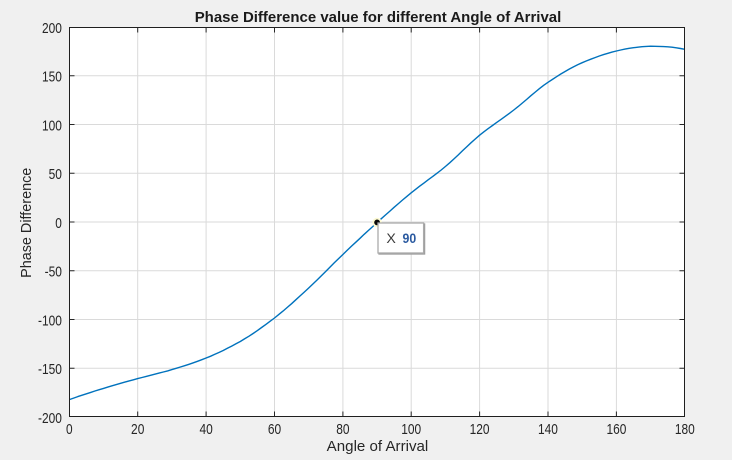 This screenshot has height=460, width=732. What do you see at coordinates (26, 223) in the screenshot?
I see `svg-text: Phase Difference` at bounding box center [26, 223].